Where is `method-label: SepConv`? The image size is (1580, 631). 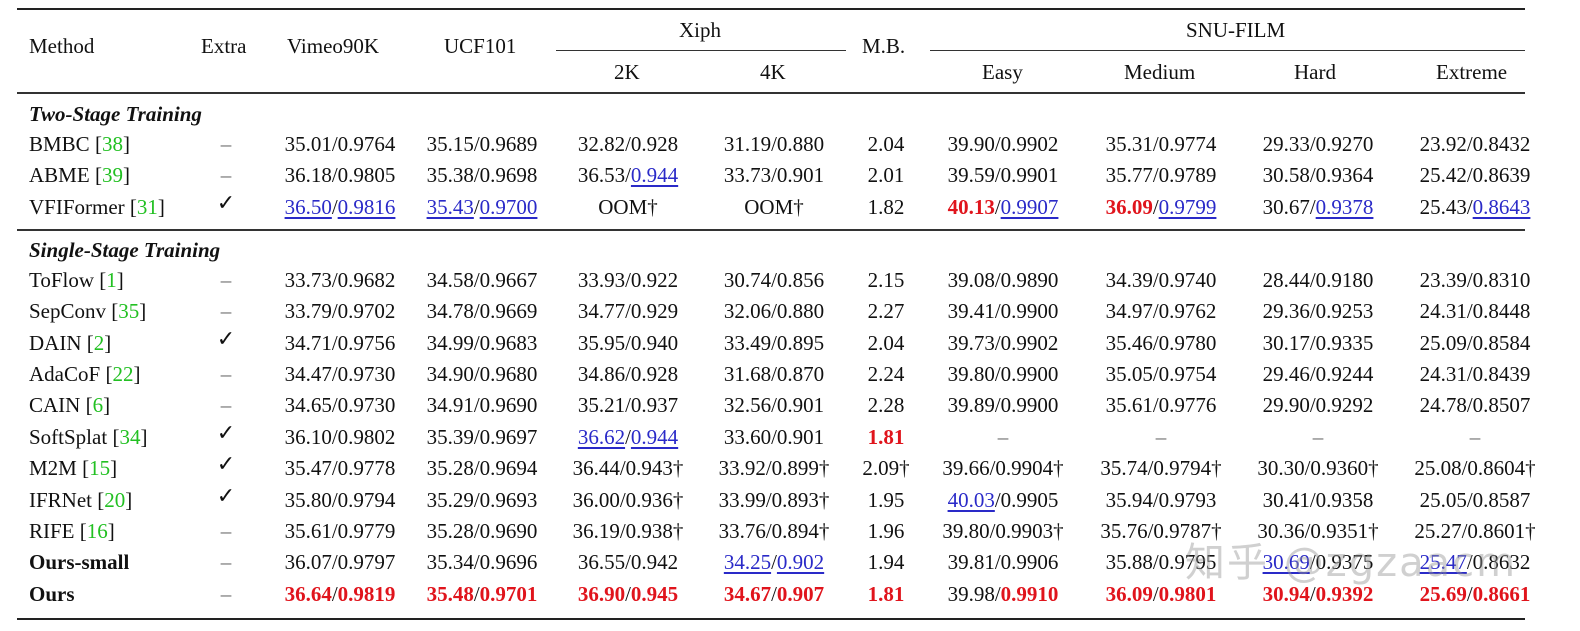
method-label: SepConv is located at coordinates (68, 311).